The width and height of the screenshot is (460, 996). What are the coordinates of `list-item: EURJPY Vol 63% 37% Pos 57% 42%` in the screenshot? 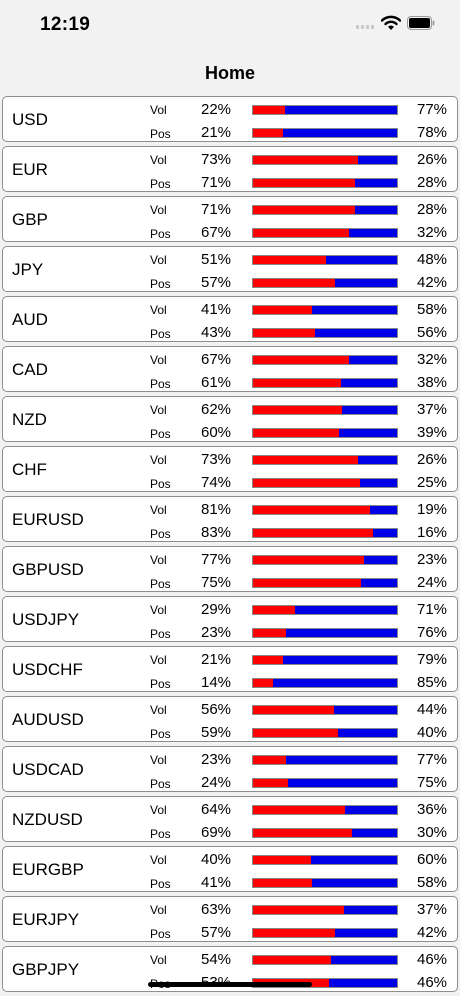 It's located at (230, 919).